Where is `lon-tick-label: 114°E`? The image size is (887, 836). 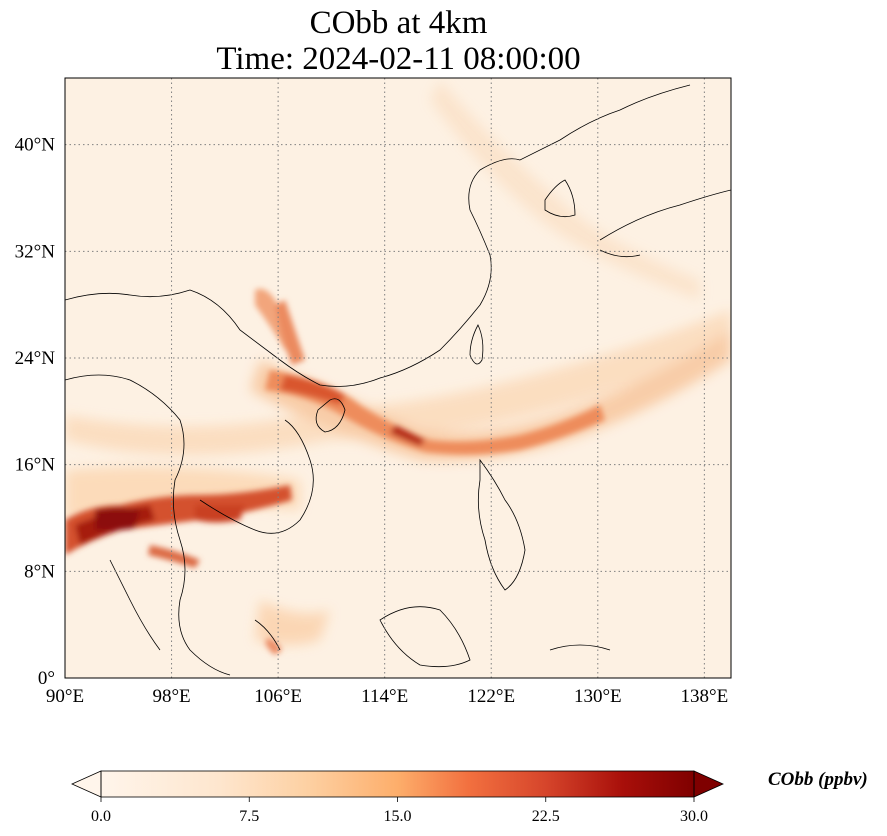 lon-tick-label: 114°E is located at coordinates (384, 696).